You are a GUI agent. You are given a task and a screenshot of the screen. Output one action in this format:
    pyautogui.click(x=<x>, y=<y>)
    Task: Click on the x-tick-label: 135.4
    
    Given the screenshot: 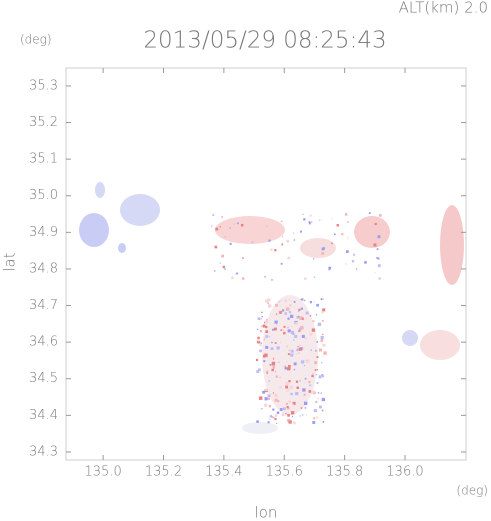 What is the action you would take?
    pyautogui.click(x=223, y=472)
    